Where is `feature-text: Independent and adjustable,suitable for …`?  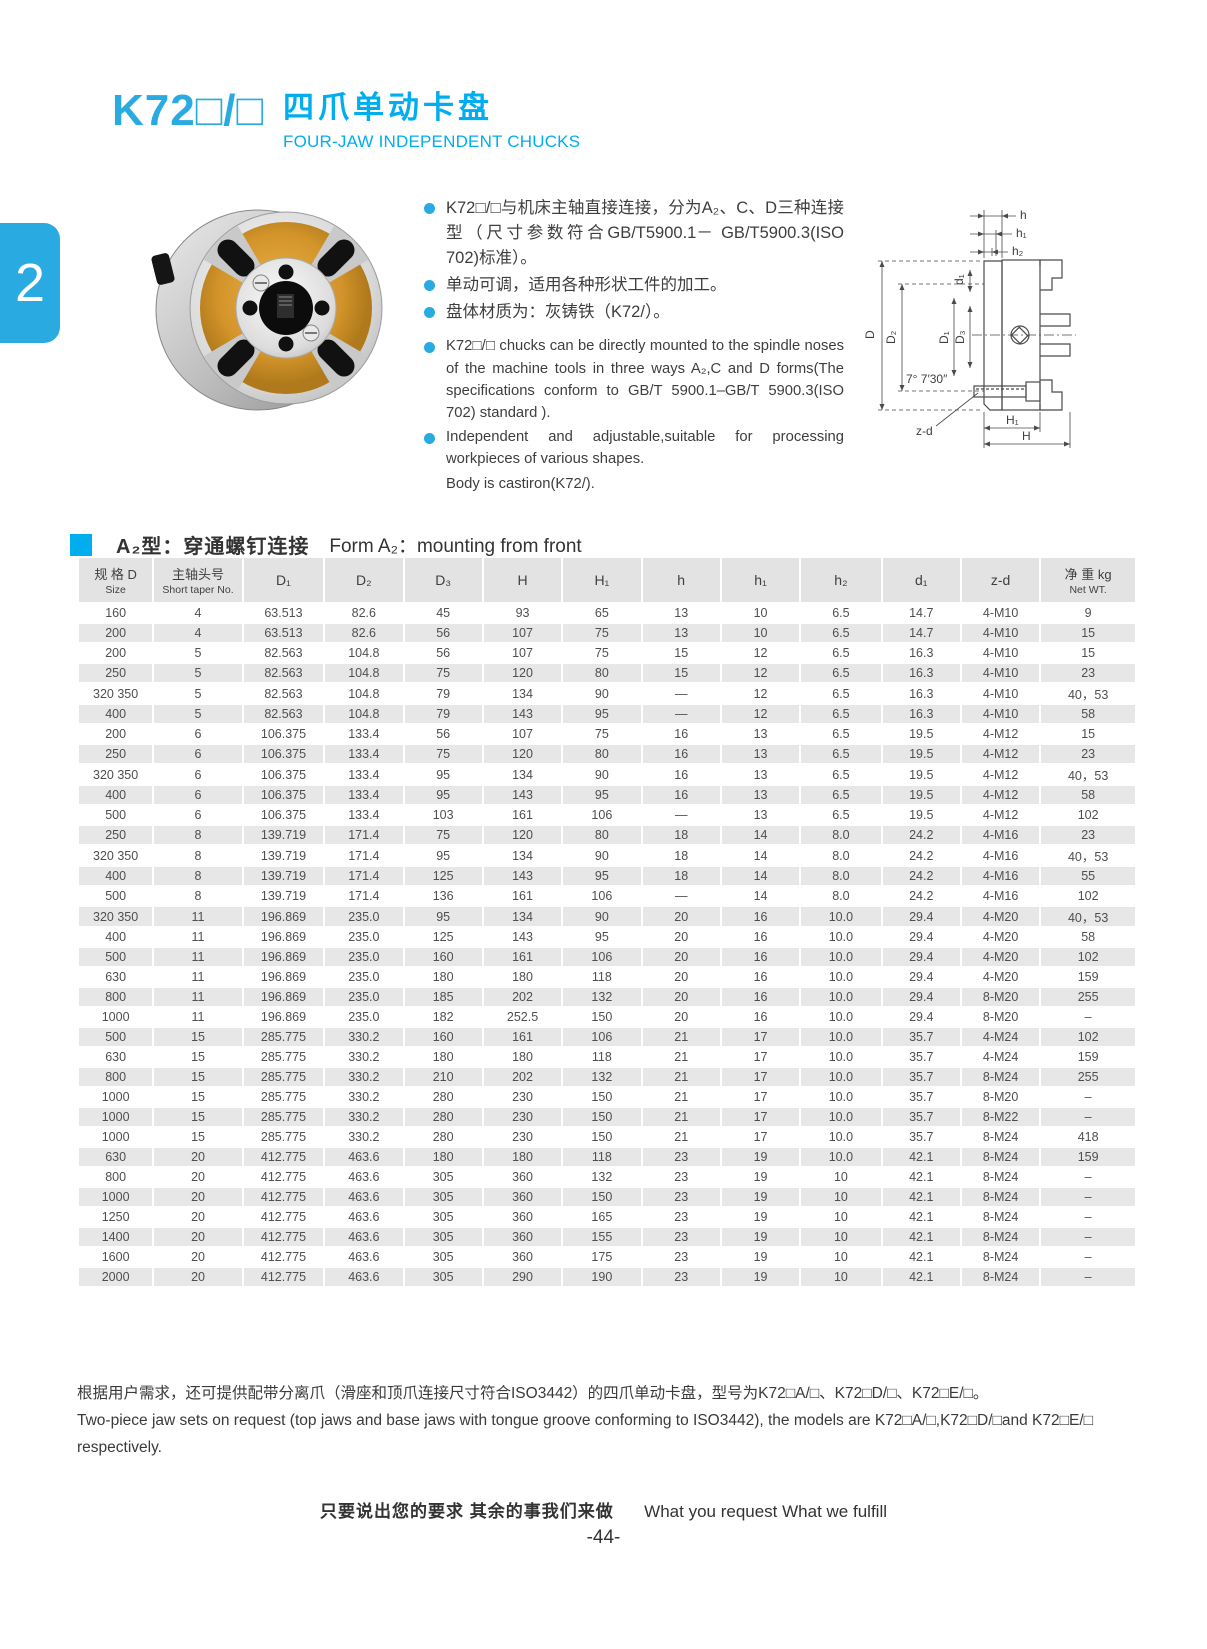 feature-text: Independent and adjustable,suitable for … is located at coordinates (645, 448).